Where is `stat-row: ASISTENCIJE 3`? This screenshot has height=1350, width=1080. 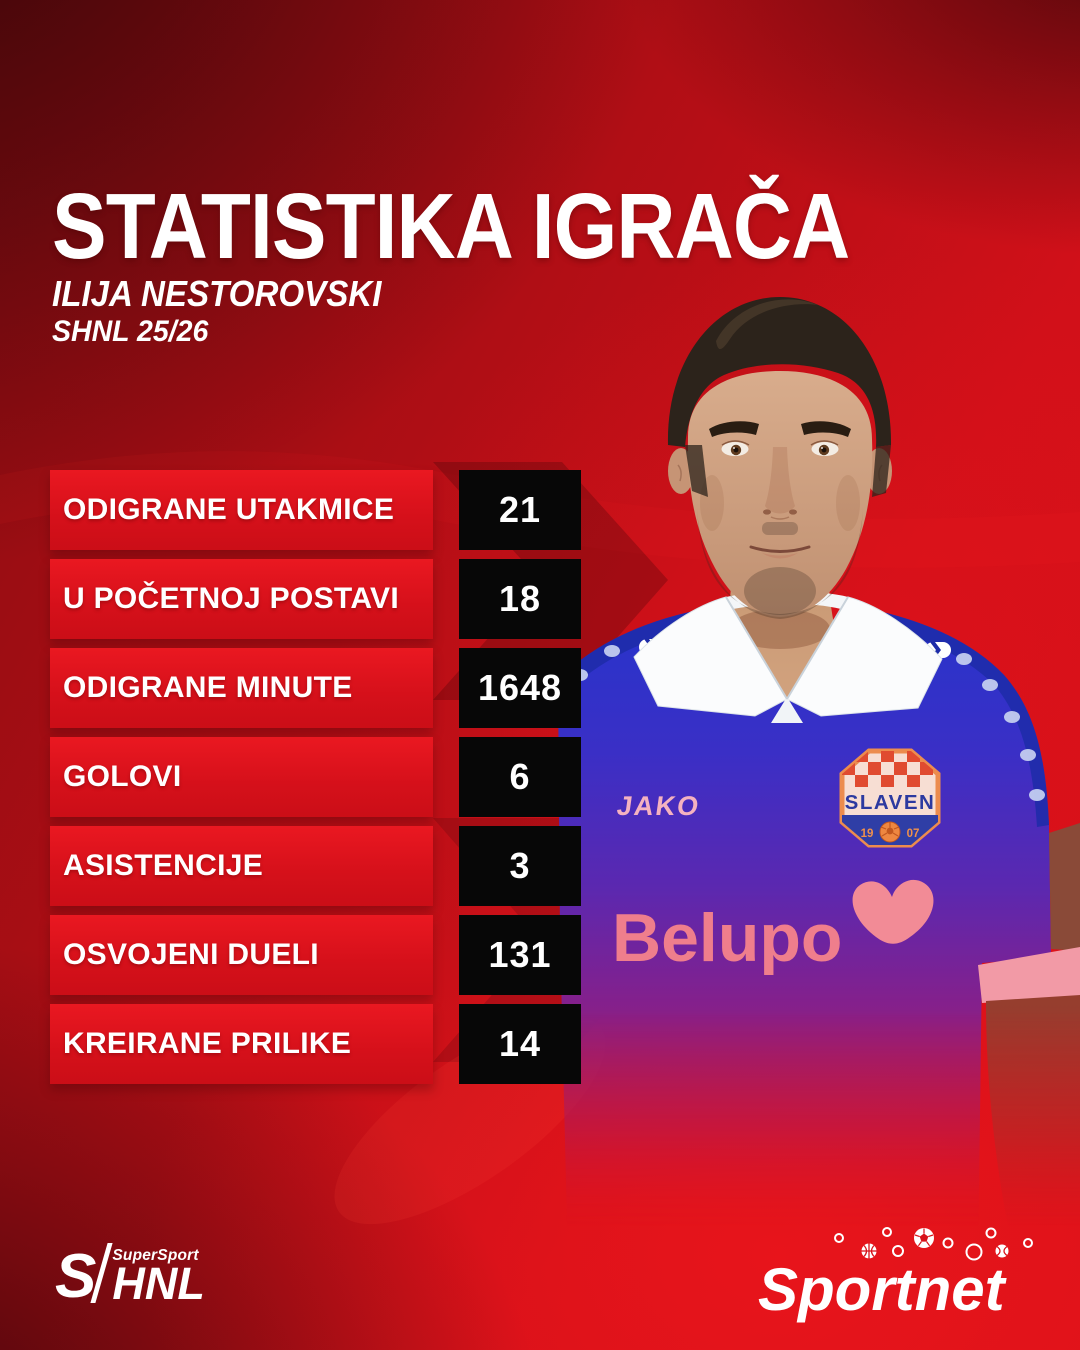 stat-row: ASISTENCIJE 3 is located at coordinates (315, 866).